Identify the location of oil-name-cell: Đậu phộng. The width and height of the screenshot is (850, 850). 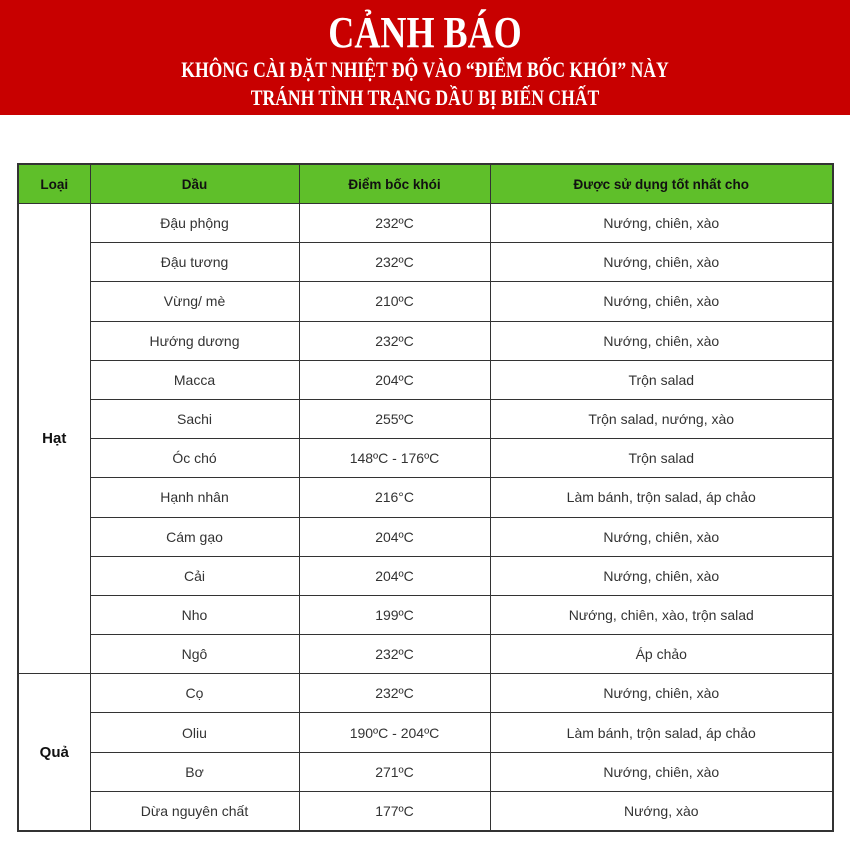
(194, 223).